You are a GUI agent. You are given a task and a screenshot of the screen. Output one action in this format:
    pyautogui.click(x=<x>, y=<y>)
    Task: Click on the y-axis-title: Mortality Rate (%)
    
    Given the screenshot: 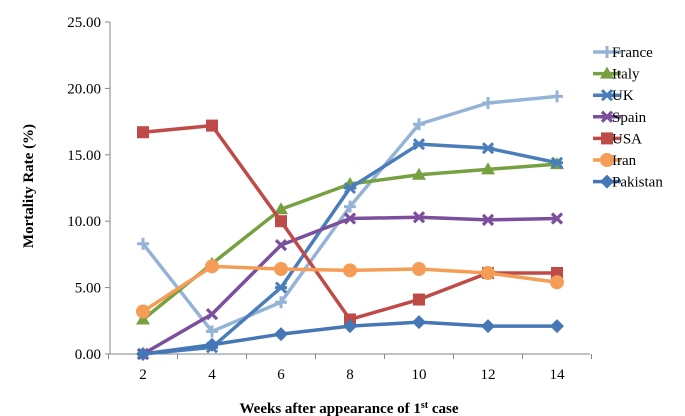 What is the action you would take?
    pyautogui.click(x=29, y=186)
    